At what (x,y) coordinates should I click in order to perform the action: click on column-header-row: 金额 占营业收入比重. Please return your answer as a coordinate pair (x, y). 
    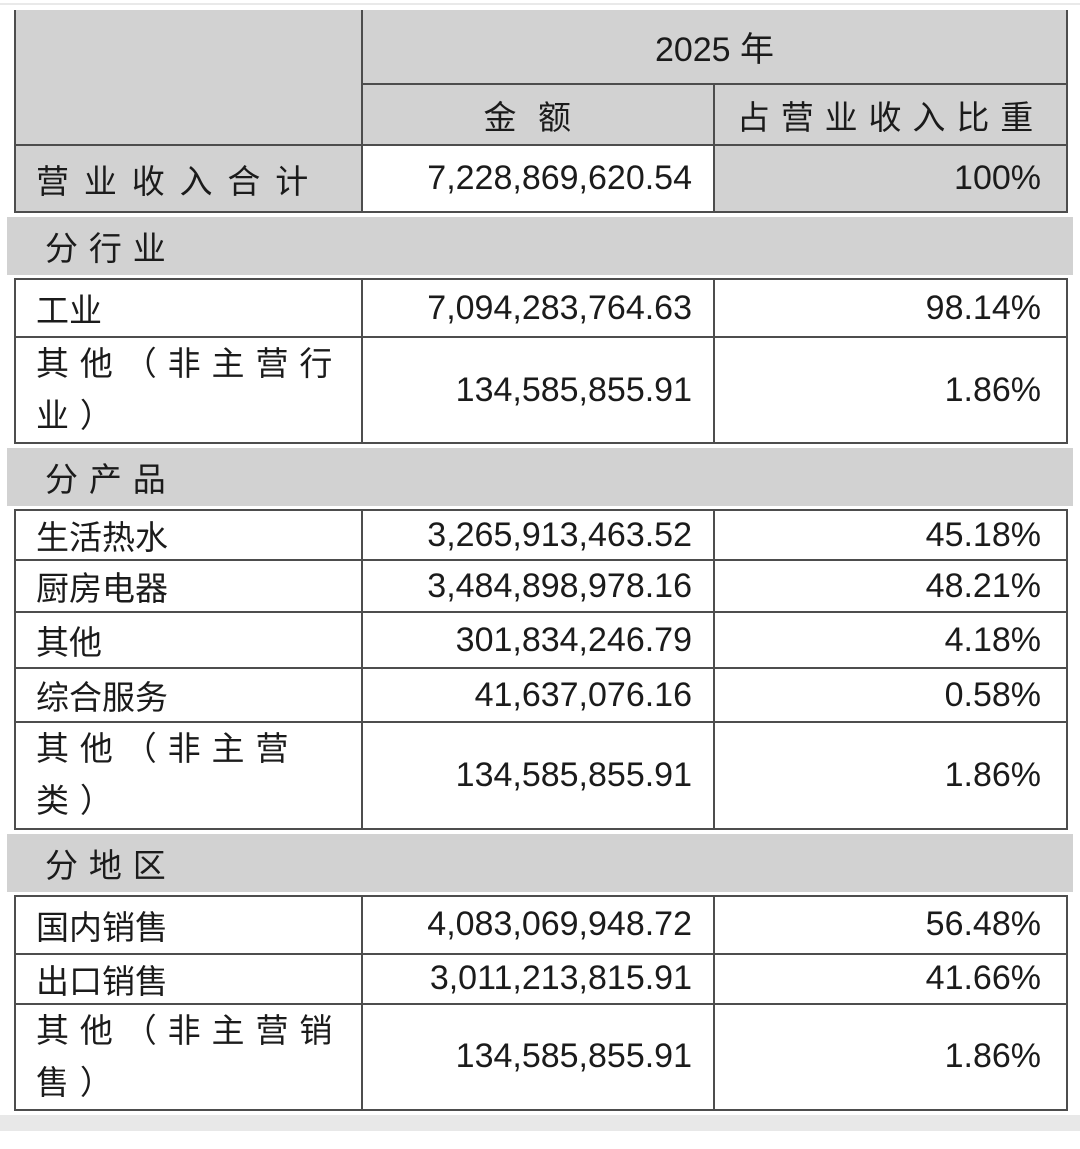
    Looking at the image, I should click on (541, 114).